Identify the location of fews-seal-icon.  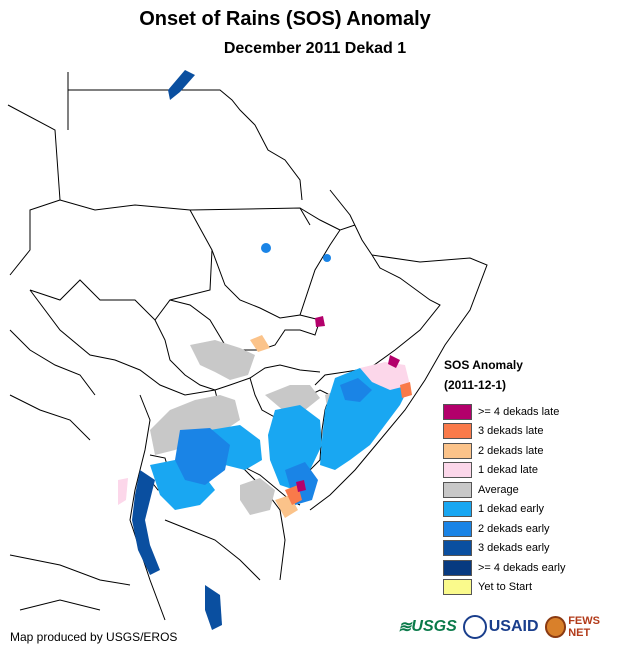
(555, 627).